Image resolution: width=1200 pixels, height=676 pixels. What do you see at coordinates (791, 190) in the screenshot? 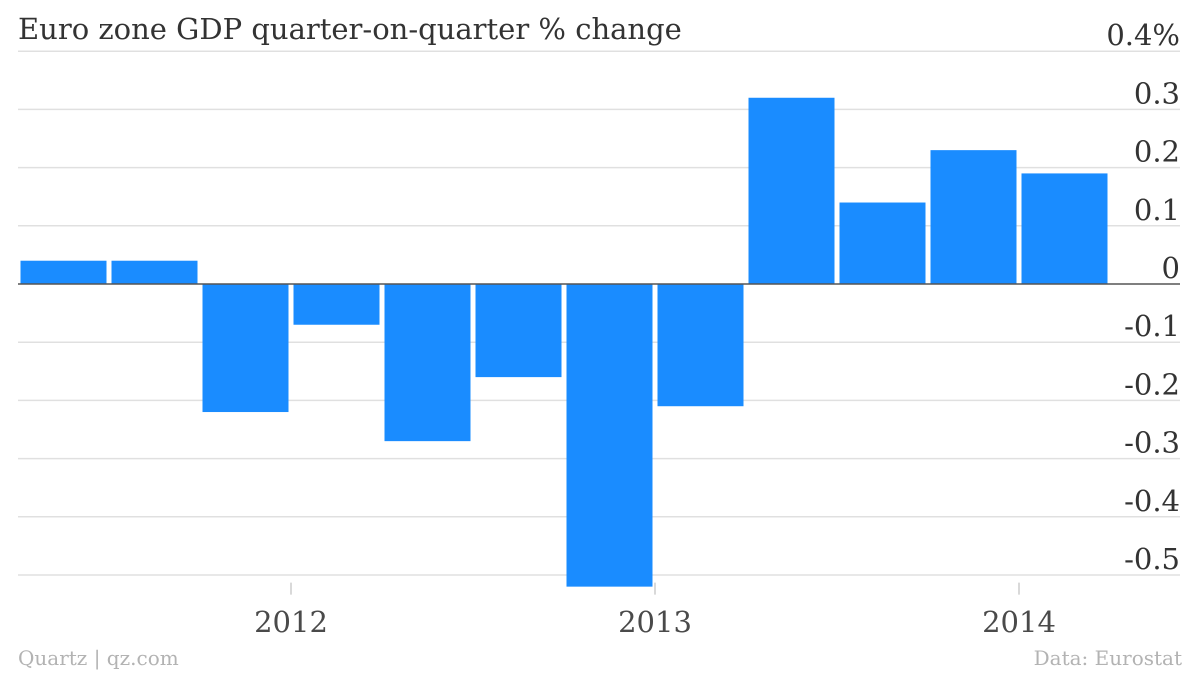
I see `bar-q3-2013` at bounding box center [791, 190].